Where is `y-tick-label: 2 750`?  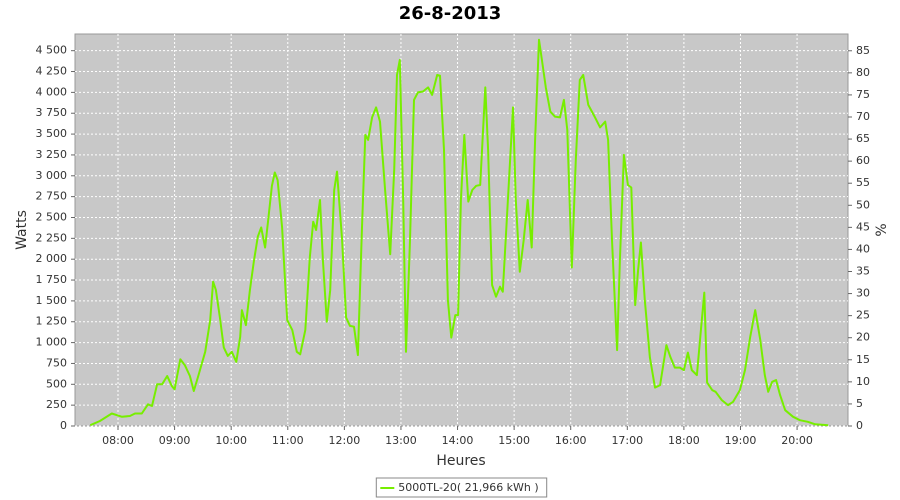
y-tick-label: 2 750 is located at coordinates (52, 196).